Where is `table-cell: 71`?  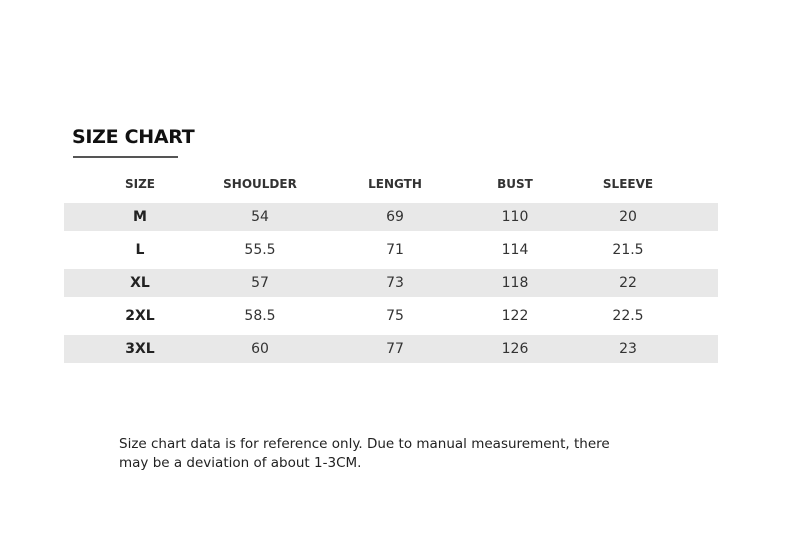
table-cell: 71 is located at coordinates (395, 250).